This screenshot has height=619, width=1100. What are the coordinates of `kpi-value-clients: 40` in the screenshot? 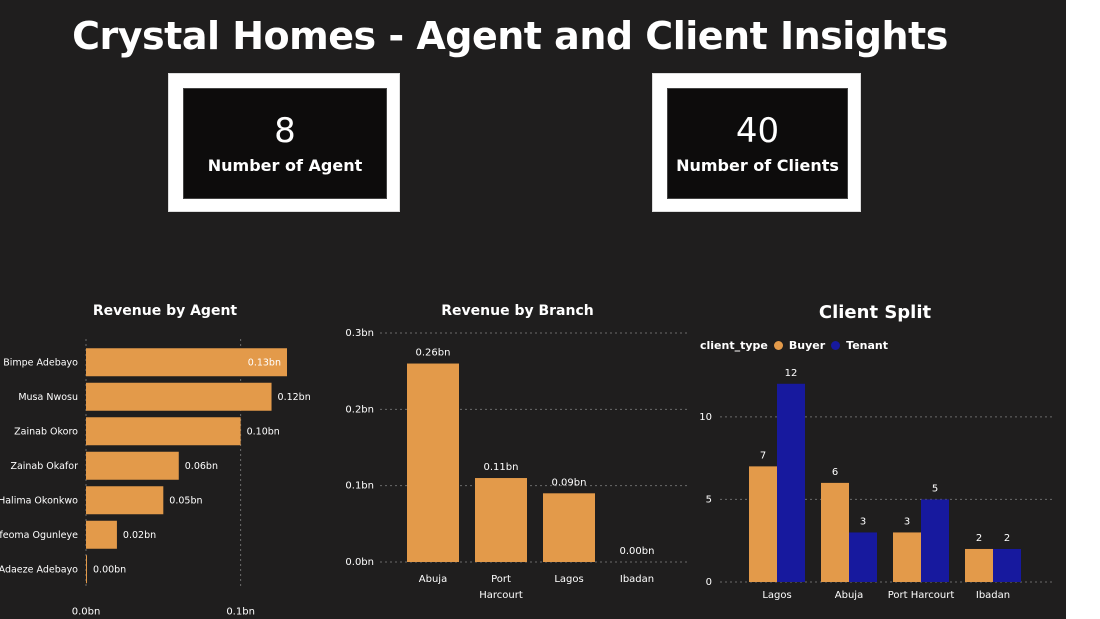 It's located at (757, 131).